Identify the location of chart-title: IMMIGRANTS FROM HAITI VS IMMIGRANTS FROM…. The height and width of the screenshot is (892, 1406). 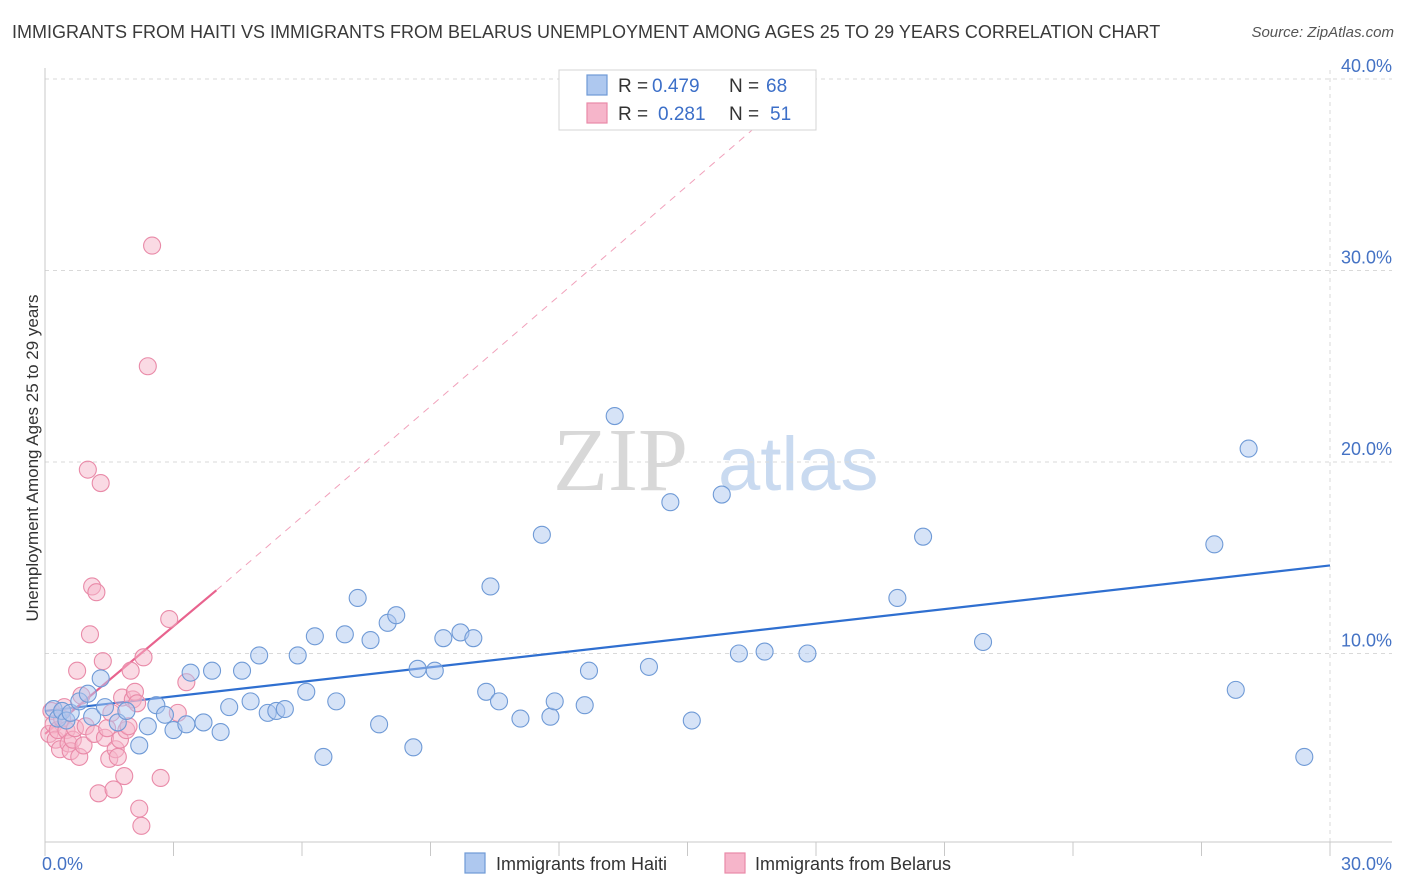
(586, 32).